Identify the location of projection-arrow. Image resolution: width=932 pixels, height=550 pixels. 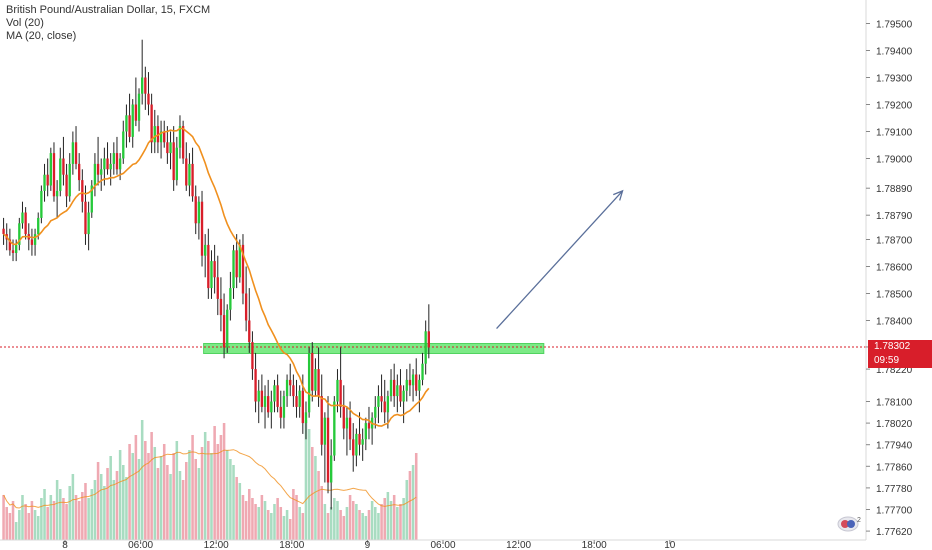
(560, 259).